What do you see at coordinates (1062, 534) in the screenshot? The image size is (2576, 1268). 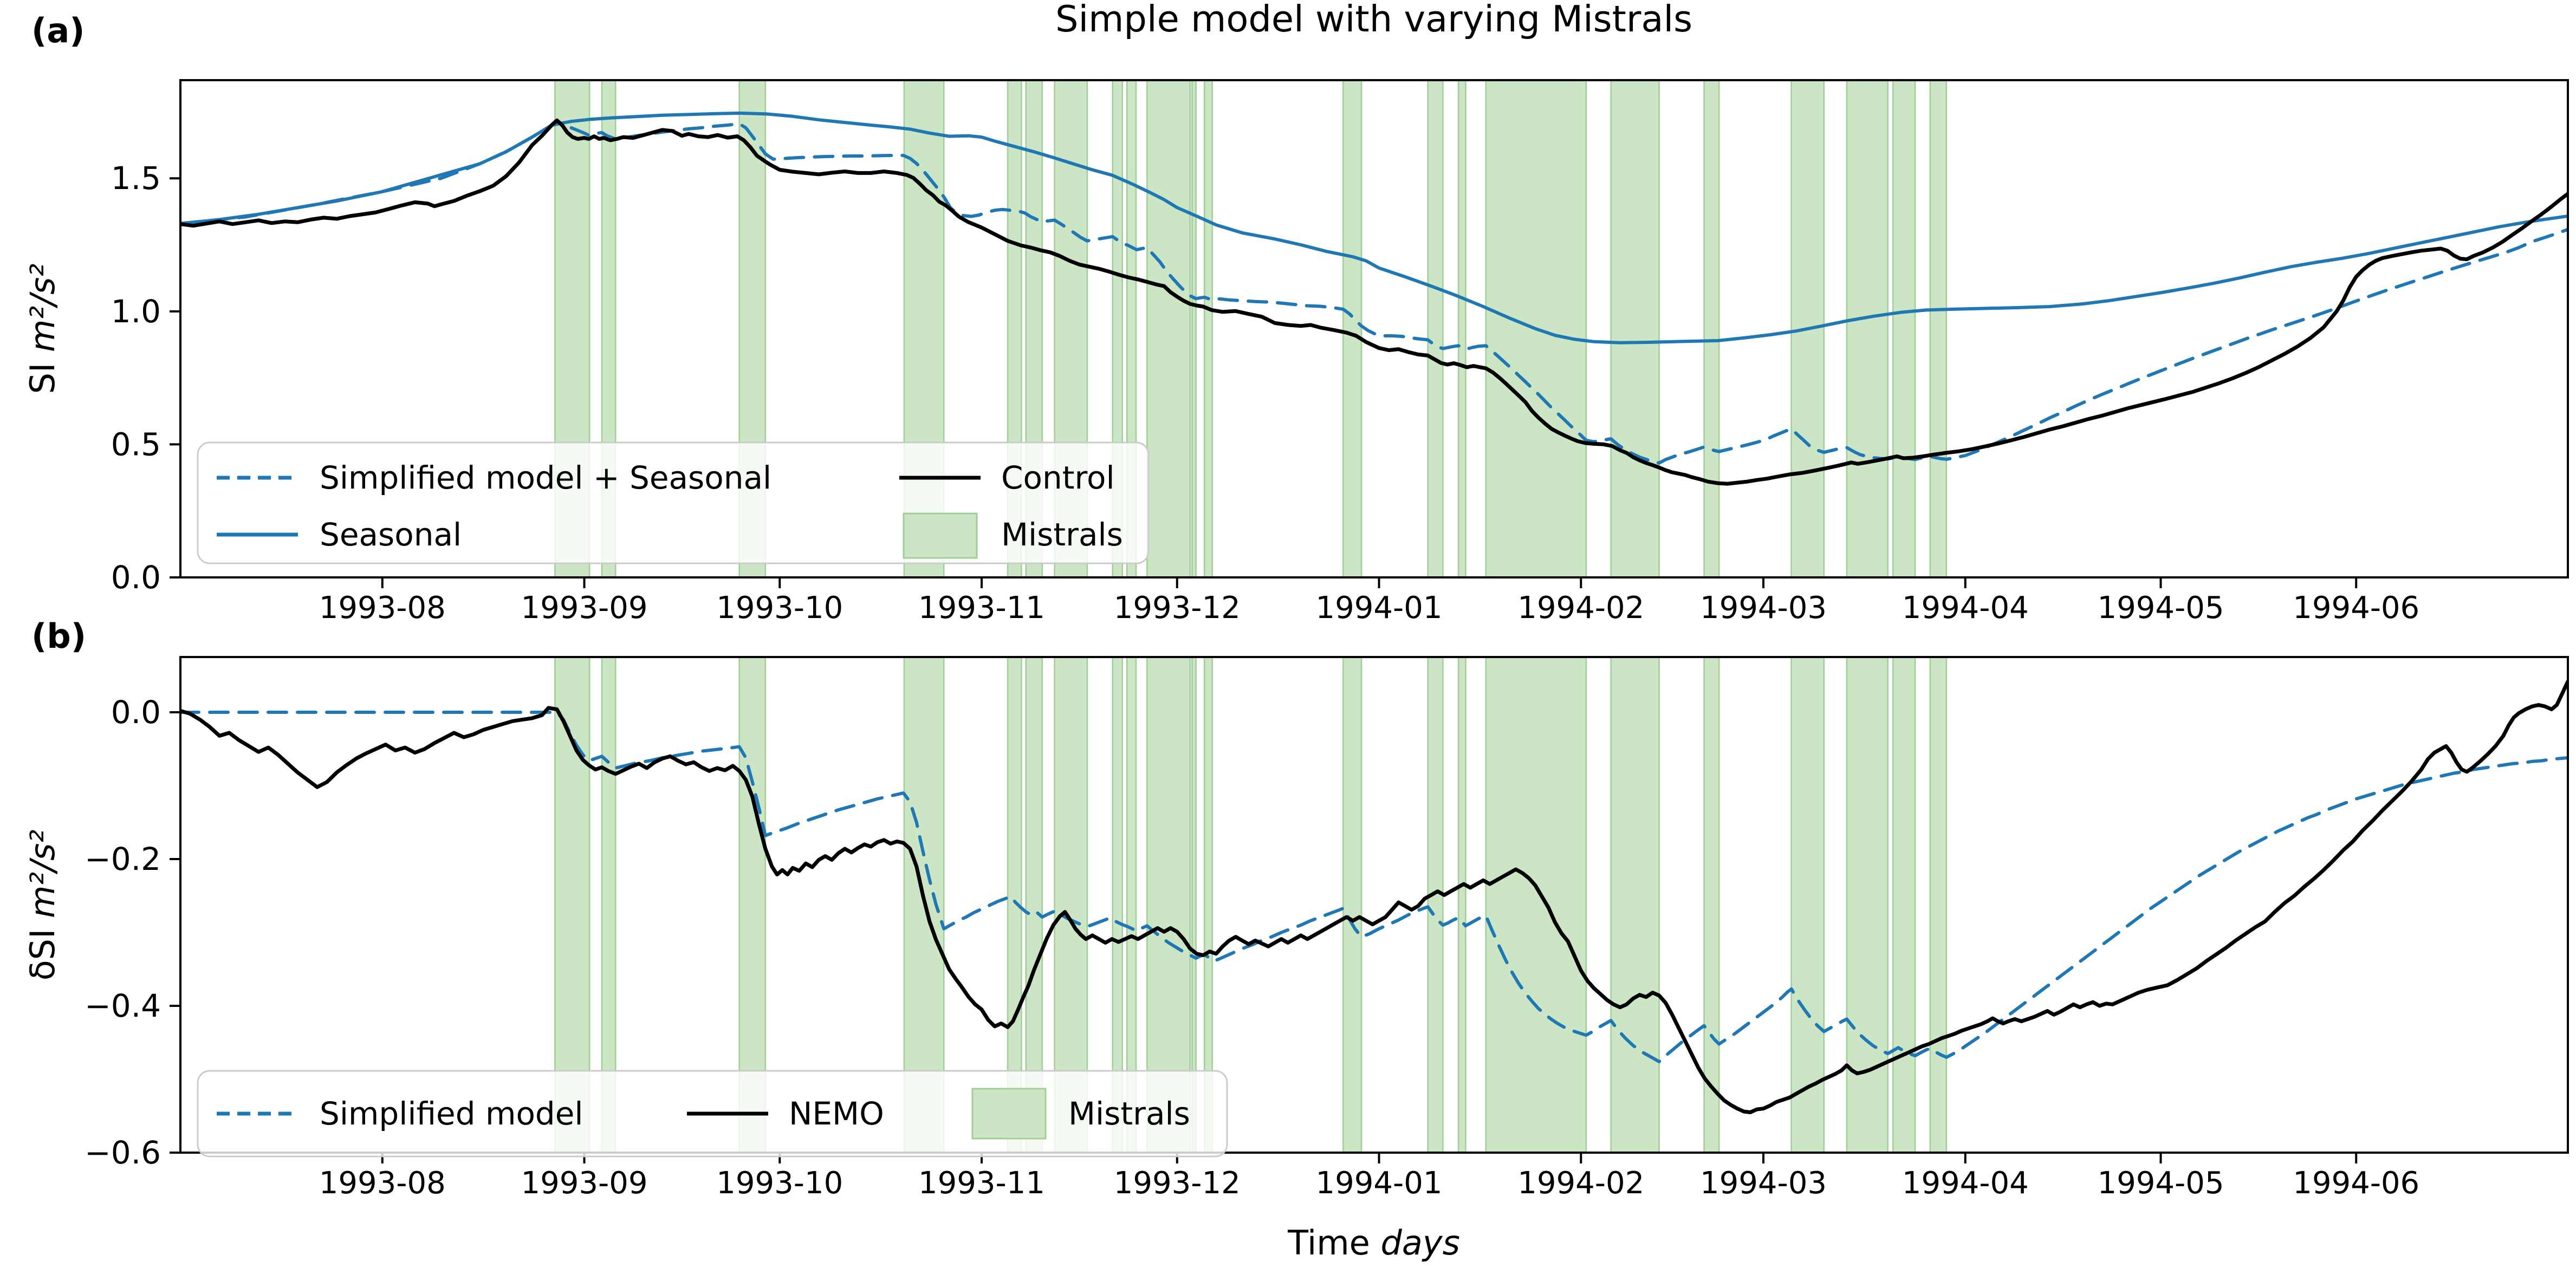 I see `legend-label-mistrals-a: Mistrals` at bounding box center [1062, 534].